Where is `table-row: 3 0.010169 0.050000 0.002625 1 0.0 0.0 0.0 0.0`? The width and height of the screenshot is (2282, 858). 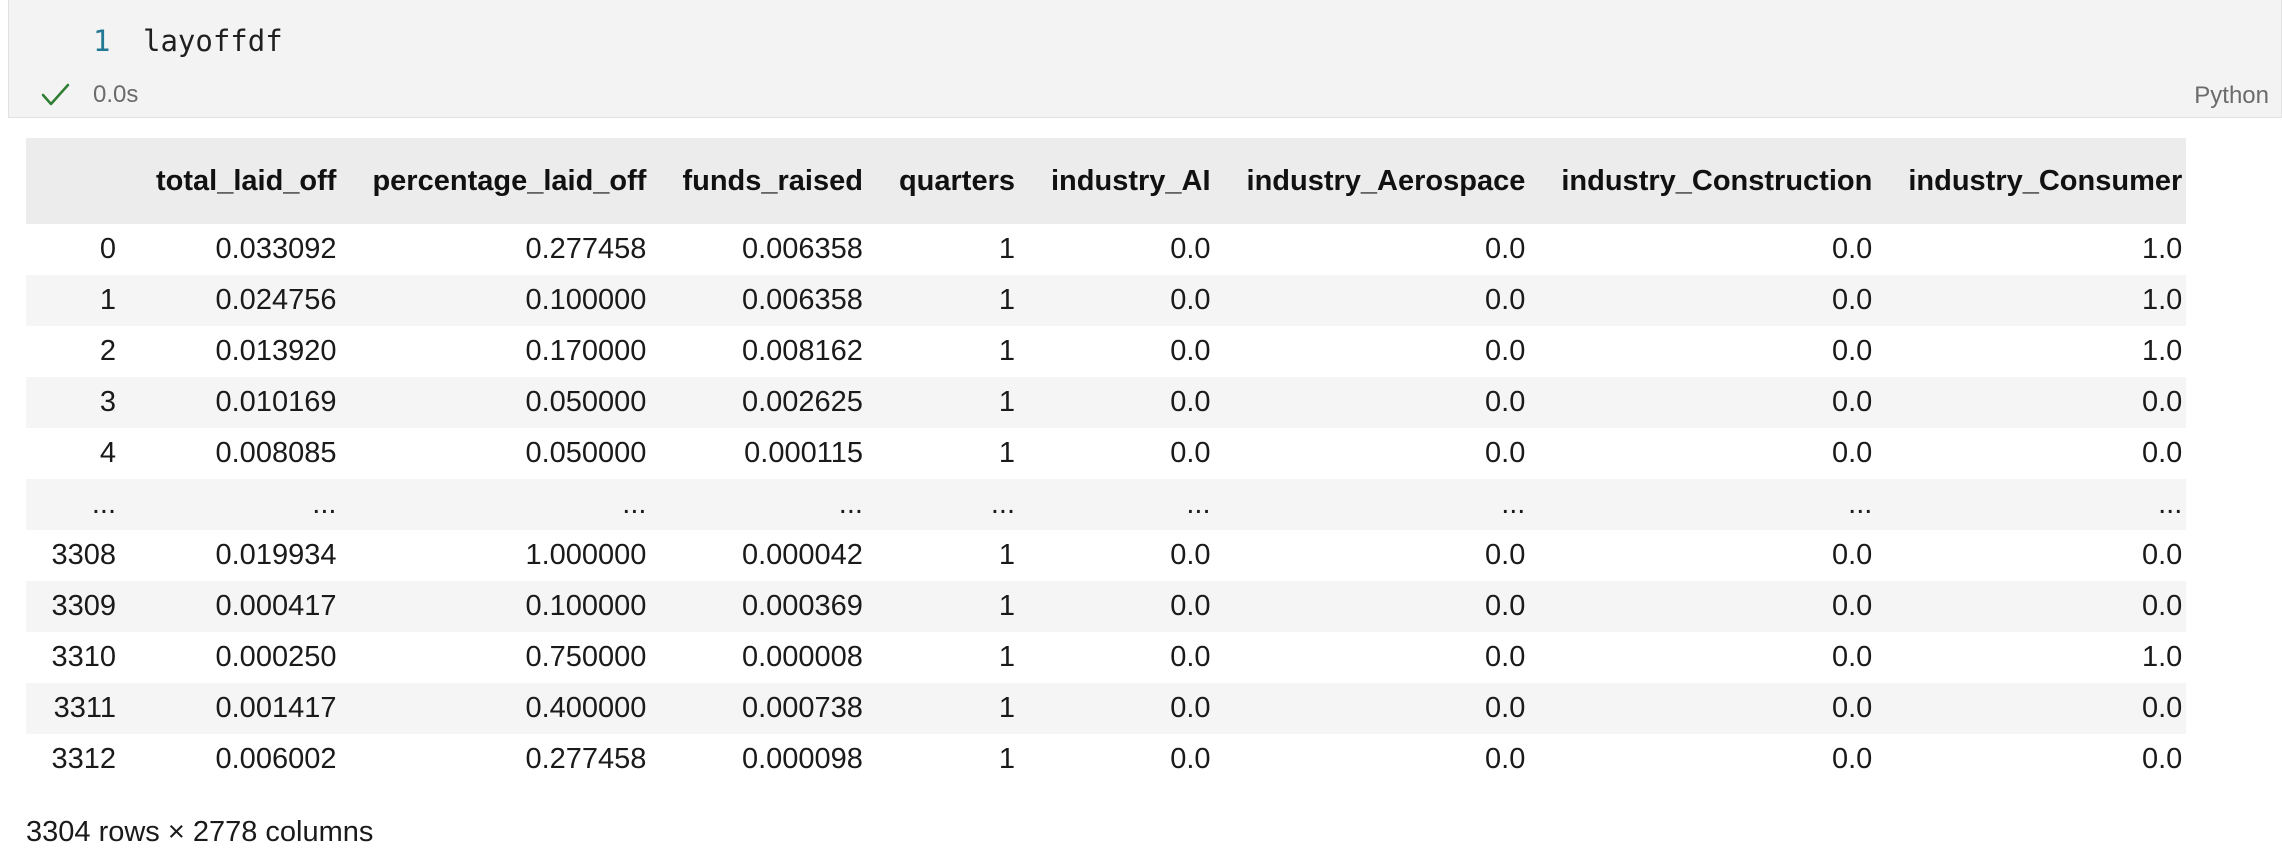 table-row: 3 0.010169 0.050000 0.002625 1 0.0 0.0 0.0 0.0 is located at coordinates (1106, 402).